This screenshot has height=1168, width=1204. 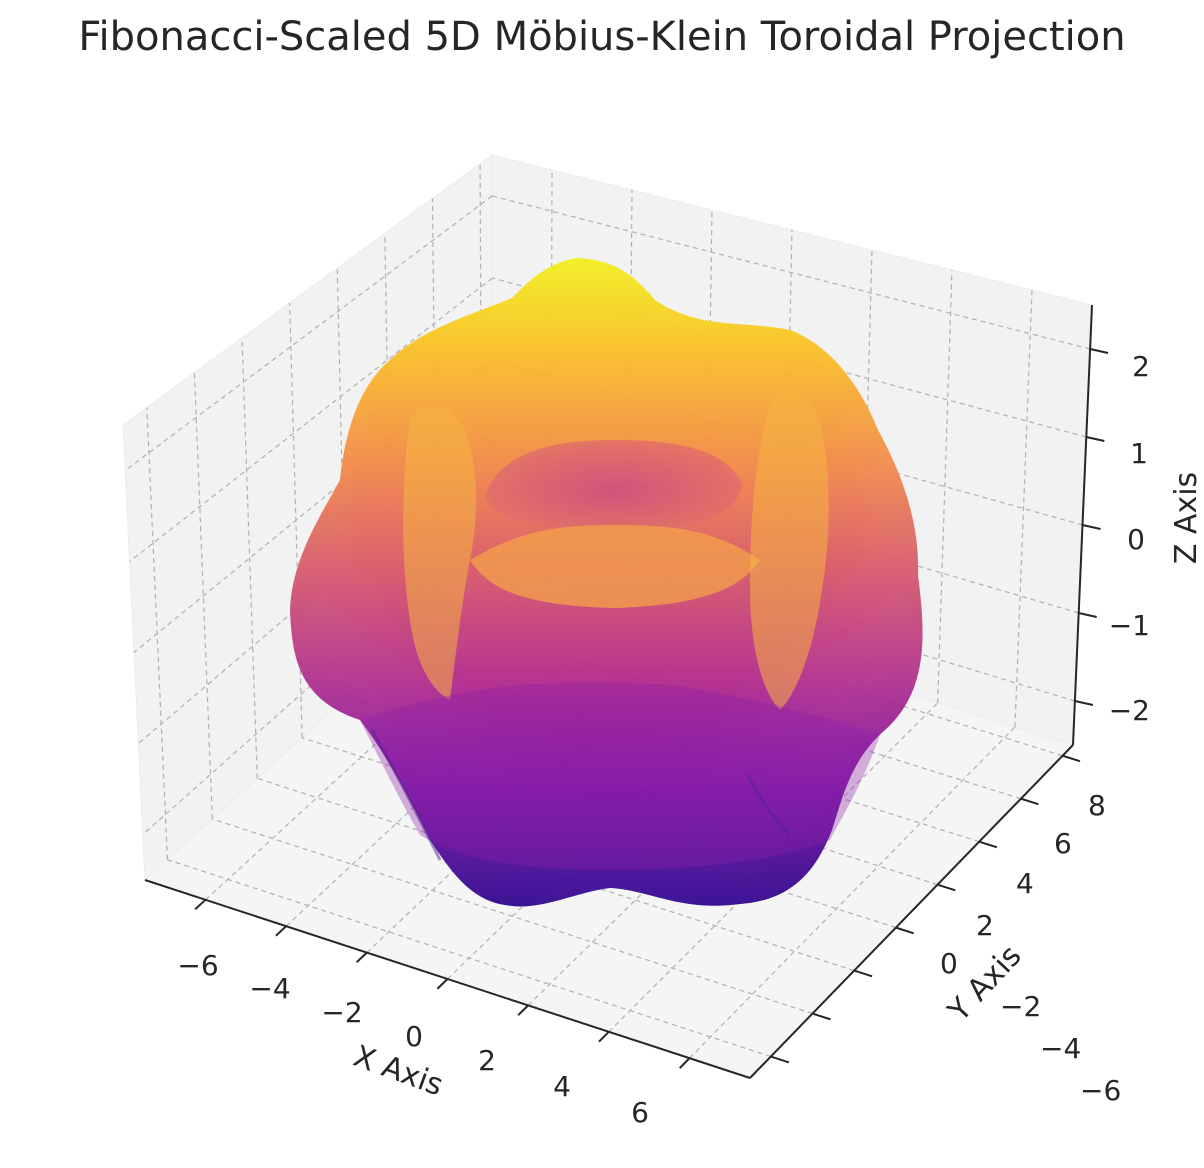 I want to click on right-lobe-upper, so click(x=789, y=550).